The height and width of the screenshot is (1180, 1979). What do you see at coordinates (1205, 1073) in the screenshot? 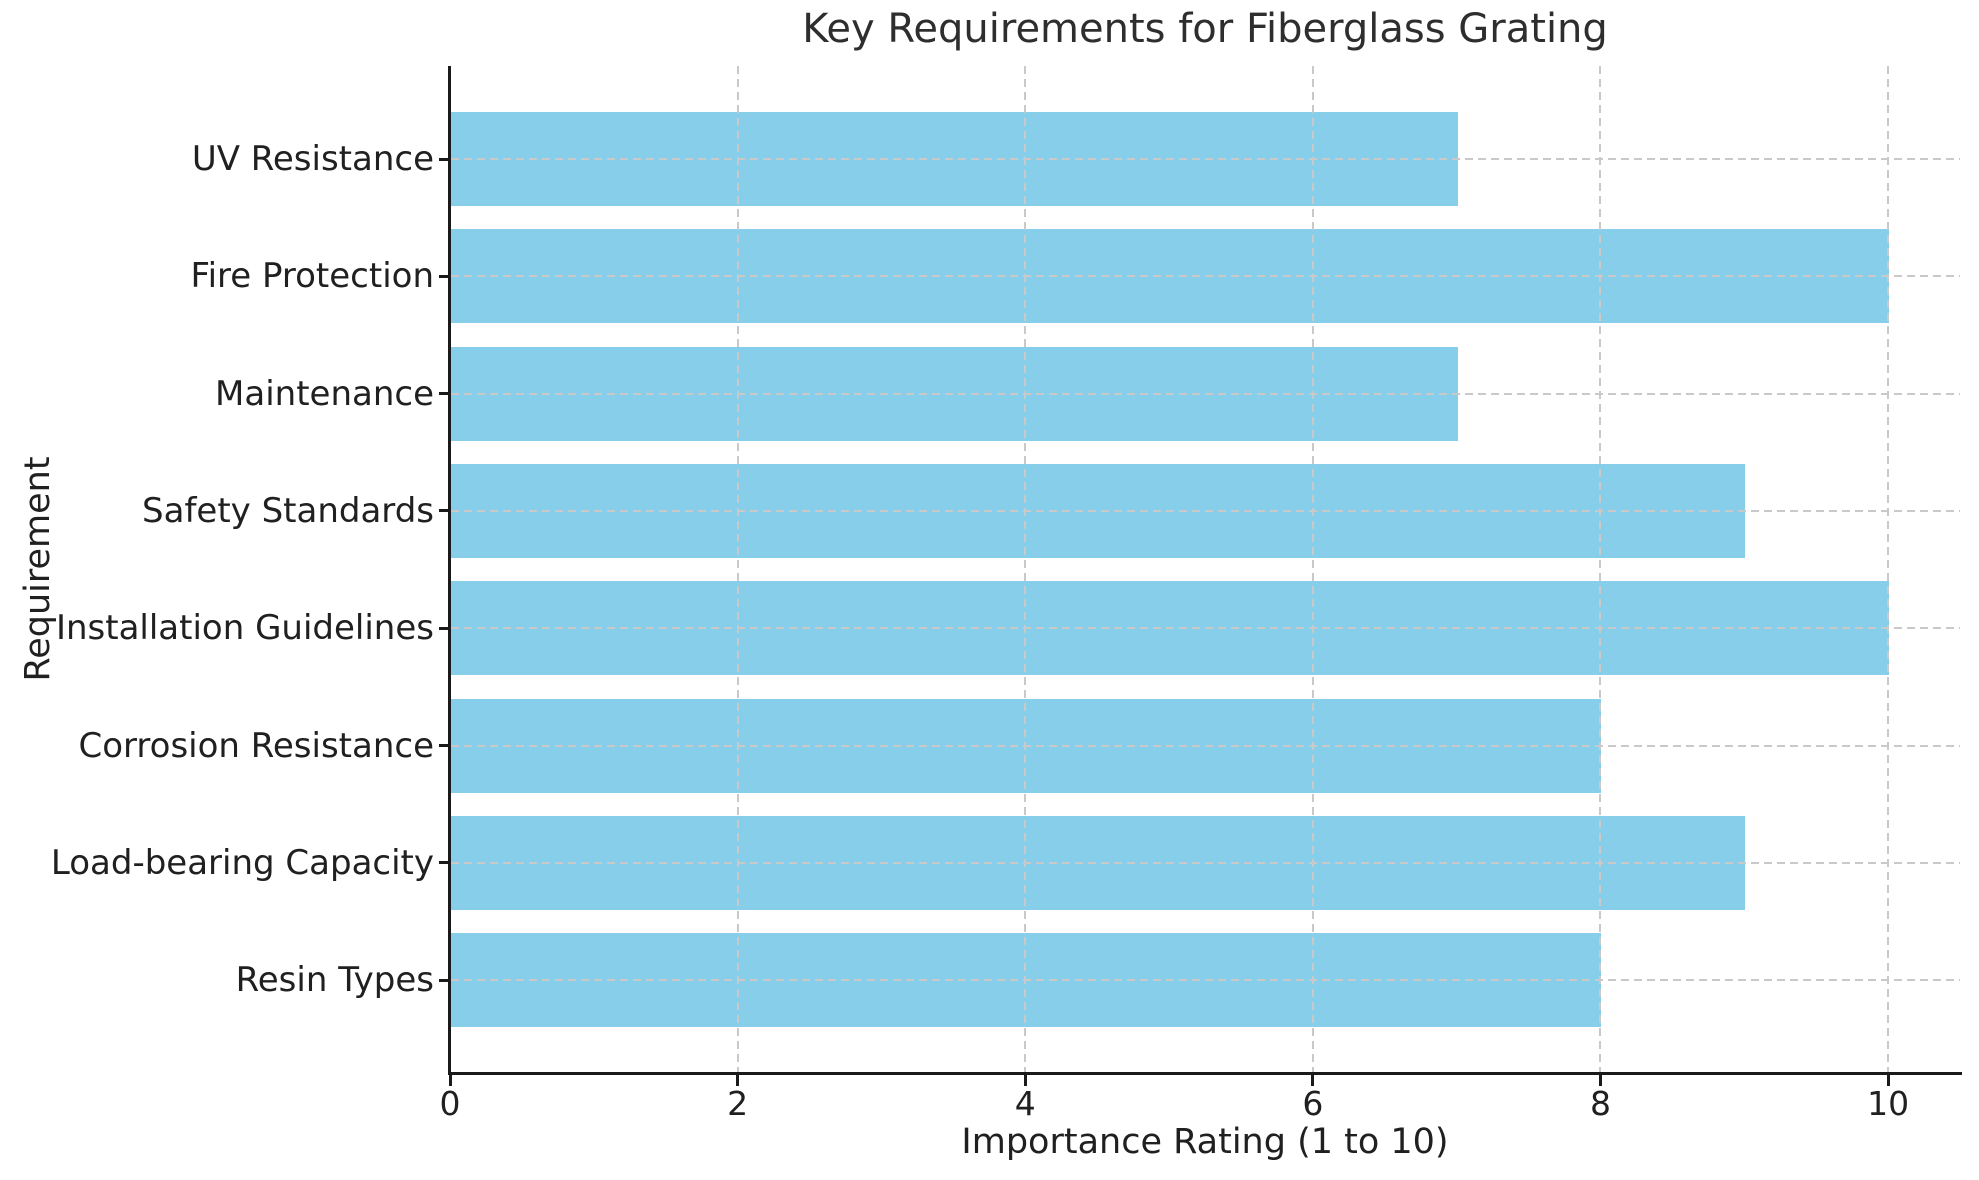
I see `x-axis-spine` at bounding box center [1205, 1073].